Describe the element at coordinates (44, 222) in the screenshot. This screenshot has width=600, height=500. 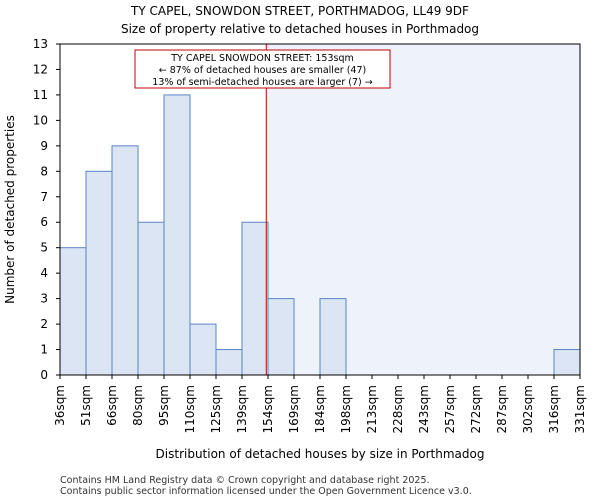
I see `y-tick-label: 6` at that location.